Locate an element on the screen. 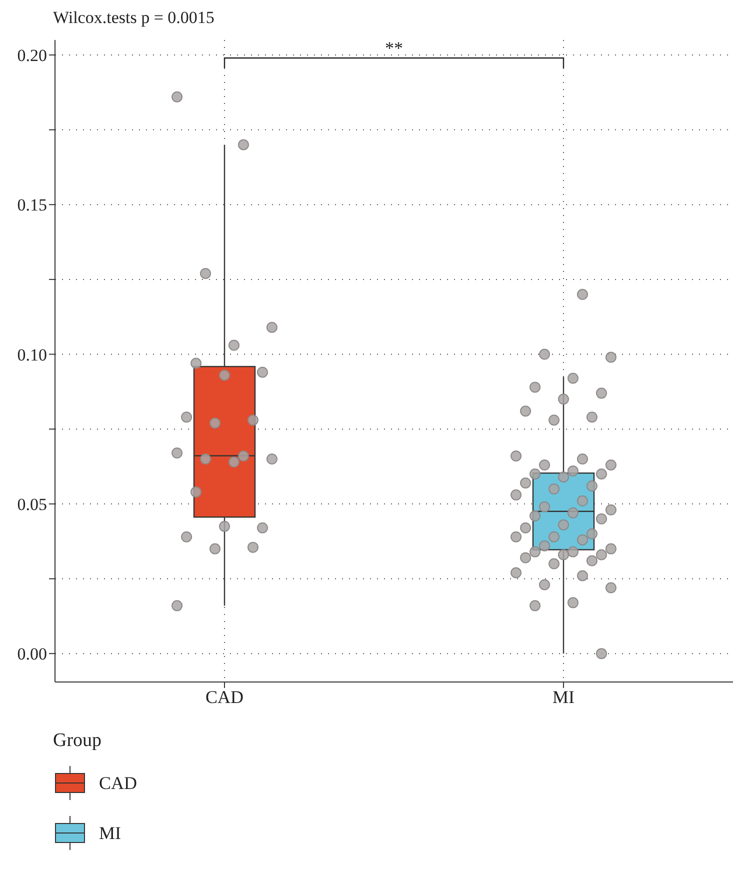 This screenshot has width=749, height=877. legend-label: MI is located at coordinates (110, 833).